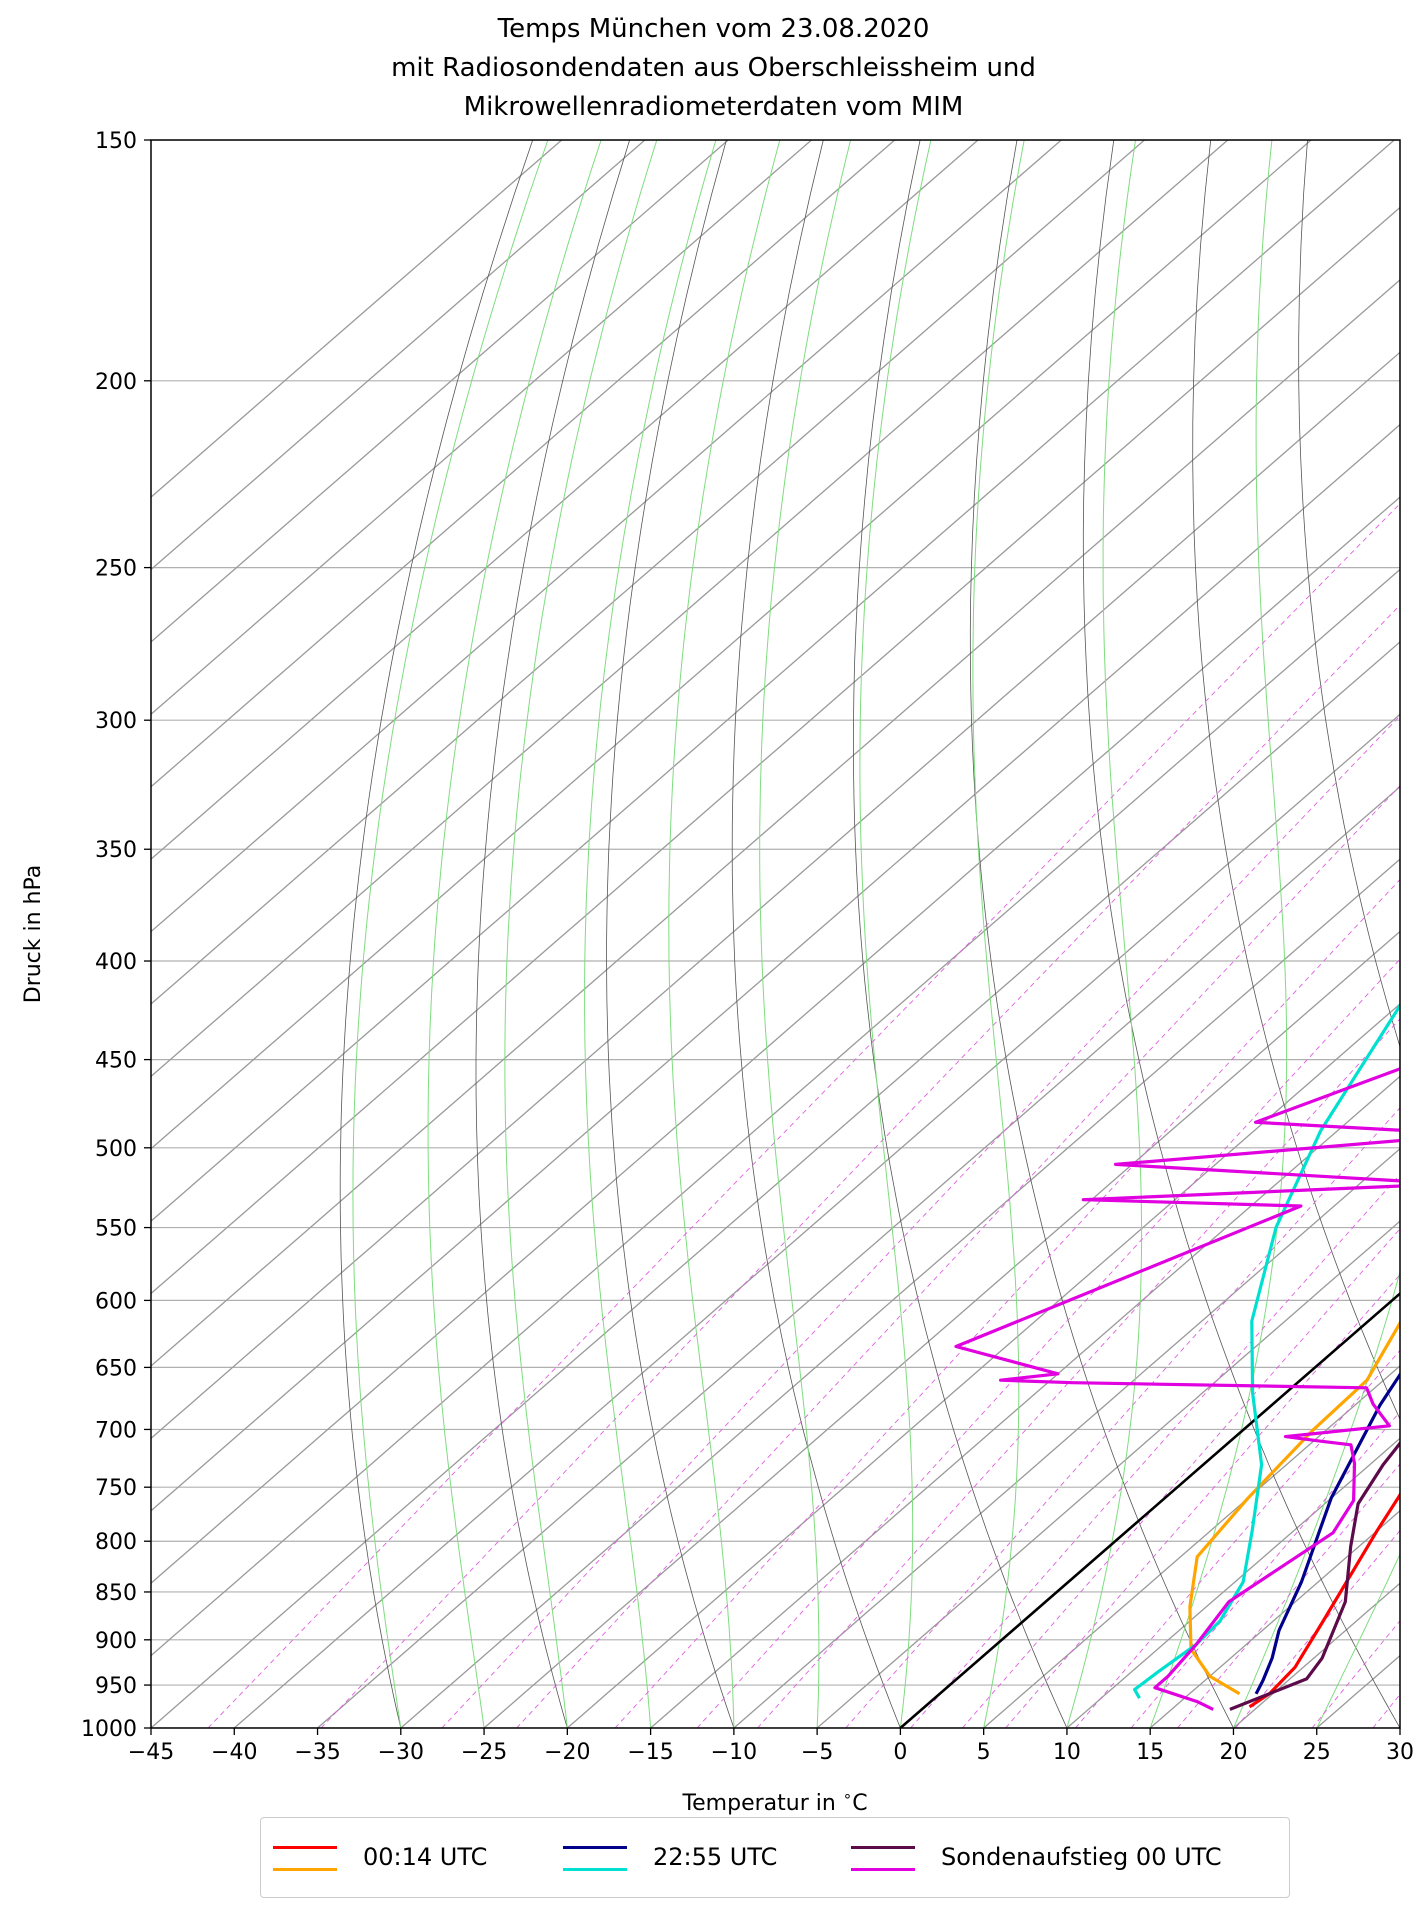 The height and width of the screenshot is (1907, 1427). I want to click on chart-title-line3: Mikrowellenradiometerdaten vom MIM, so click(713, 107).